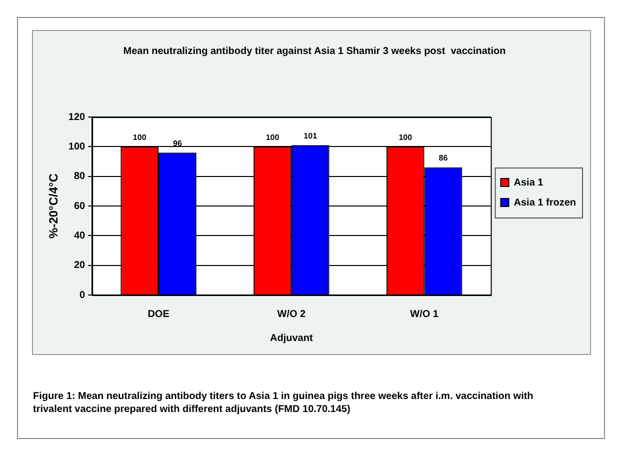 The image size is (622, 461). I want to click on chart-title: Mean neutralizing antibody titer against Asia 1 Shamir 3 weeks post vaccination, so click(314, 51).